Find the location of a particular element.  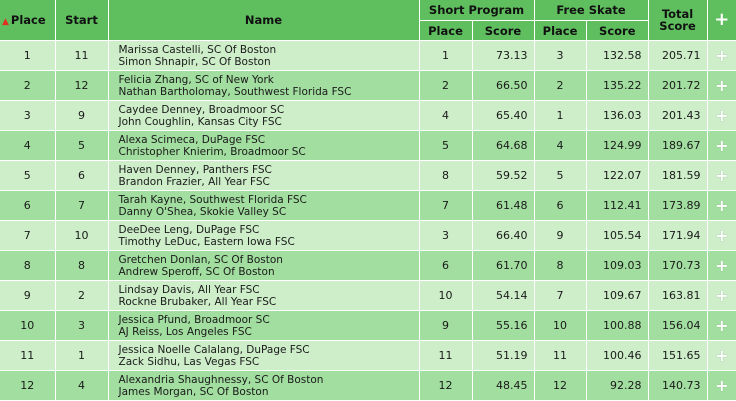

cell-sp-place: 7 is located at coordinates (446, 205).